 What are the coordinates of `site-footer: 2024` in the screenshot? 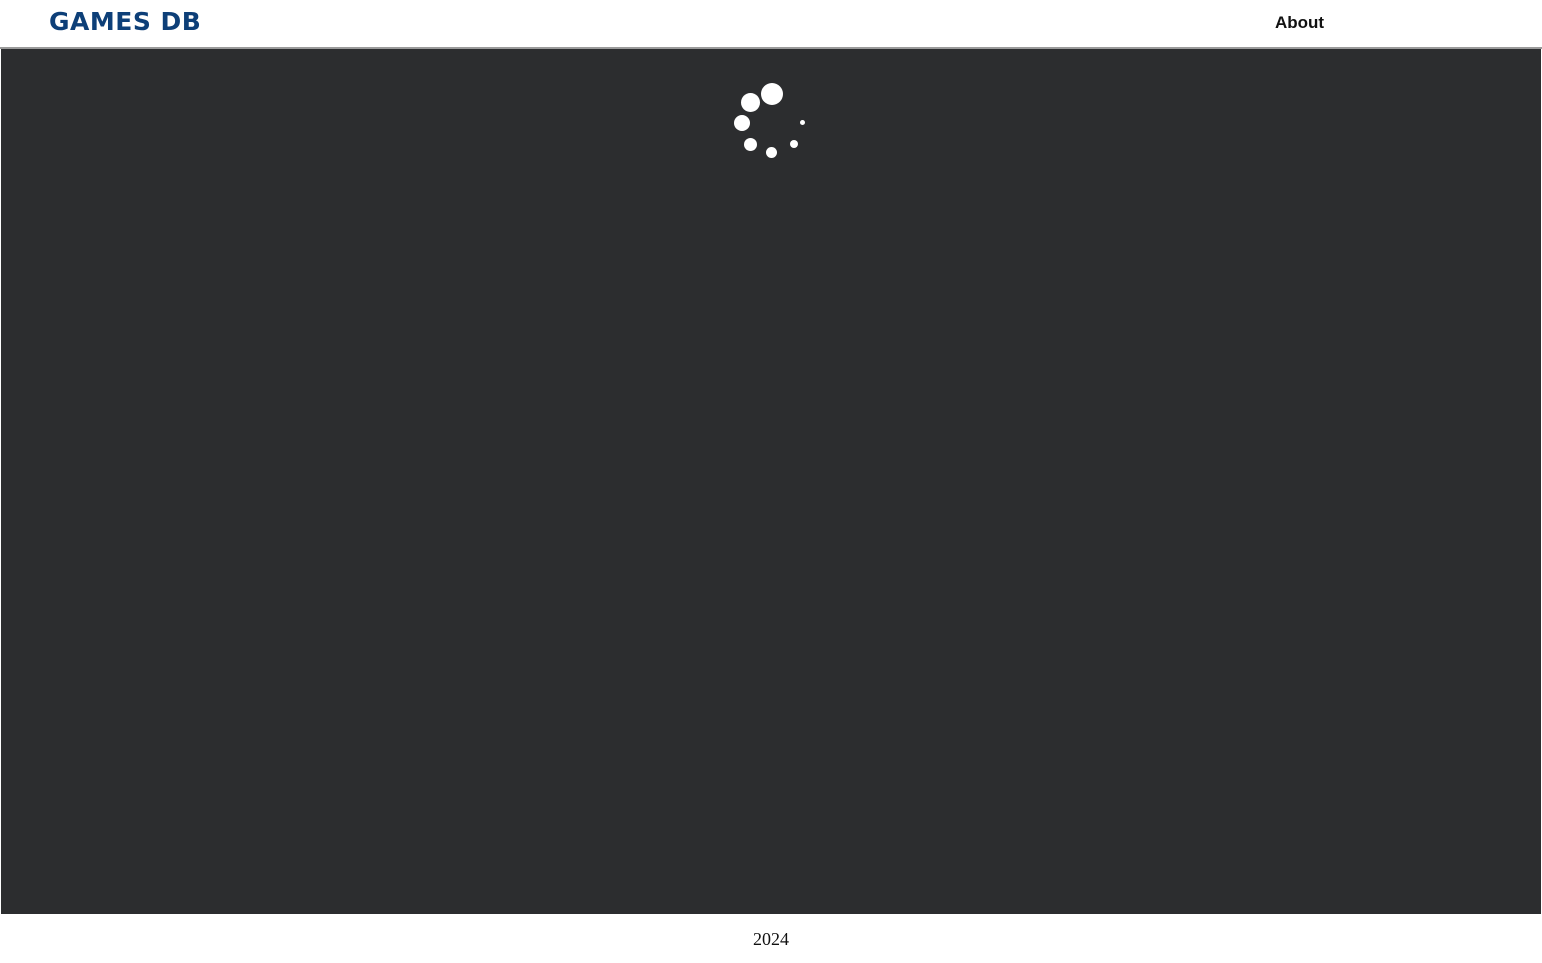 It's located at (771, 938).